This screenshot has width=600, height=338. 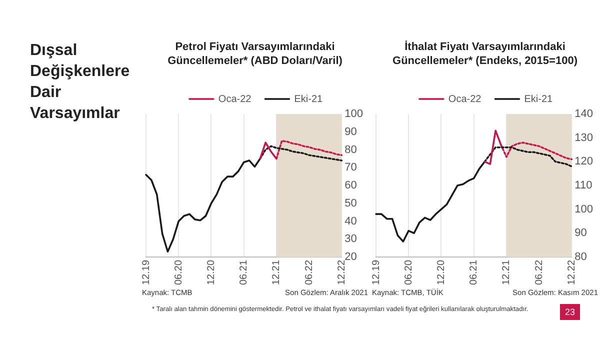 What do you see at coordinates (350, 257) in the screenshot?
I see `y-tick-label: 20` at bounding box center [350, 257].